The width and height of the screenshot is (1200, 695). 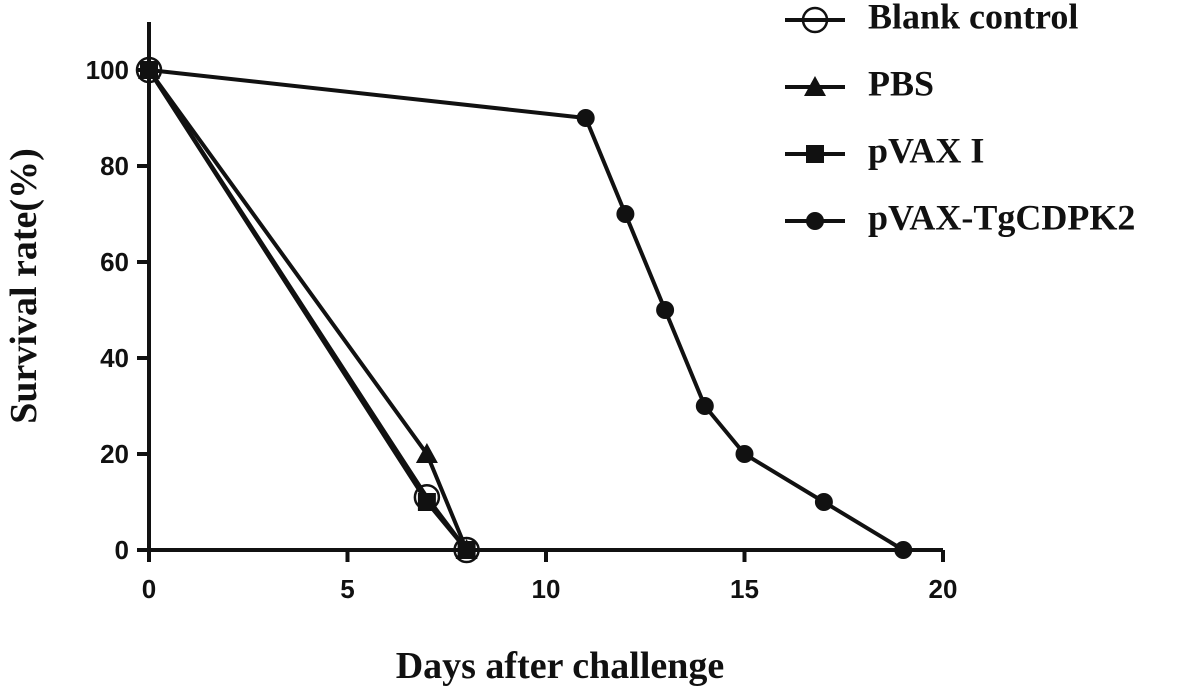 I want to click on y-tick-label: 0, so click(x=122, y=550).